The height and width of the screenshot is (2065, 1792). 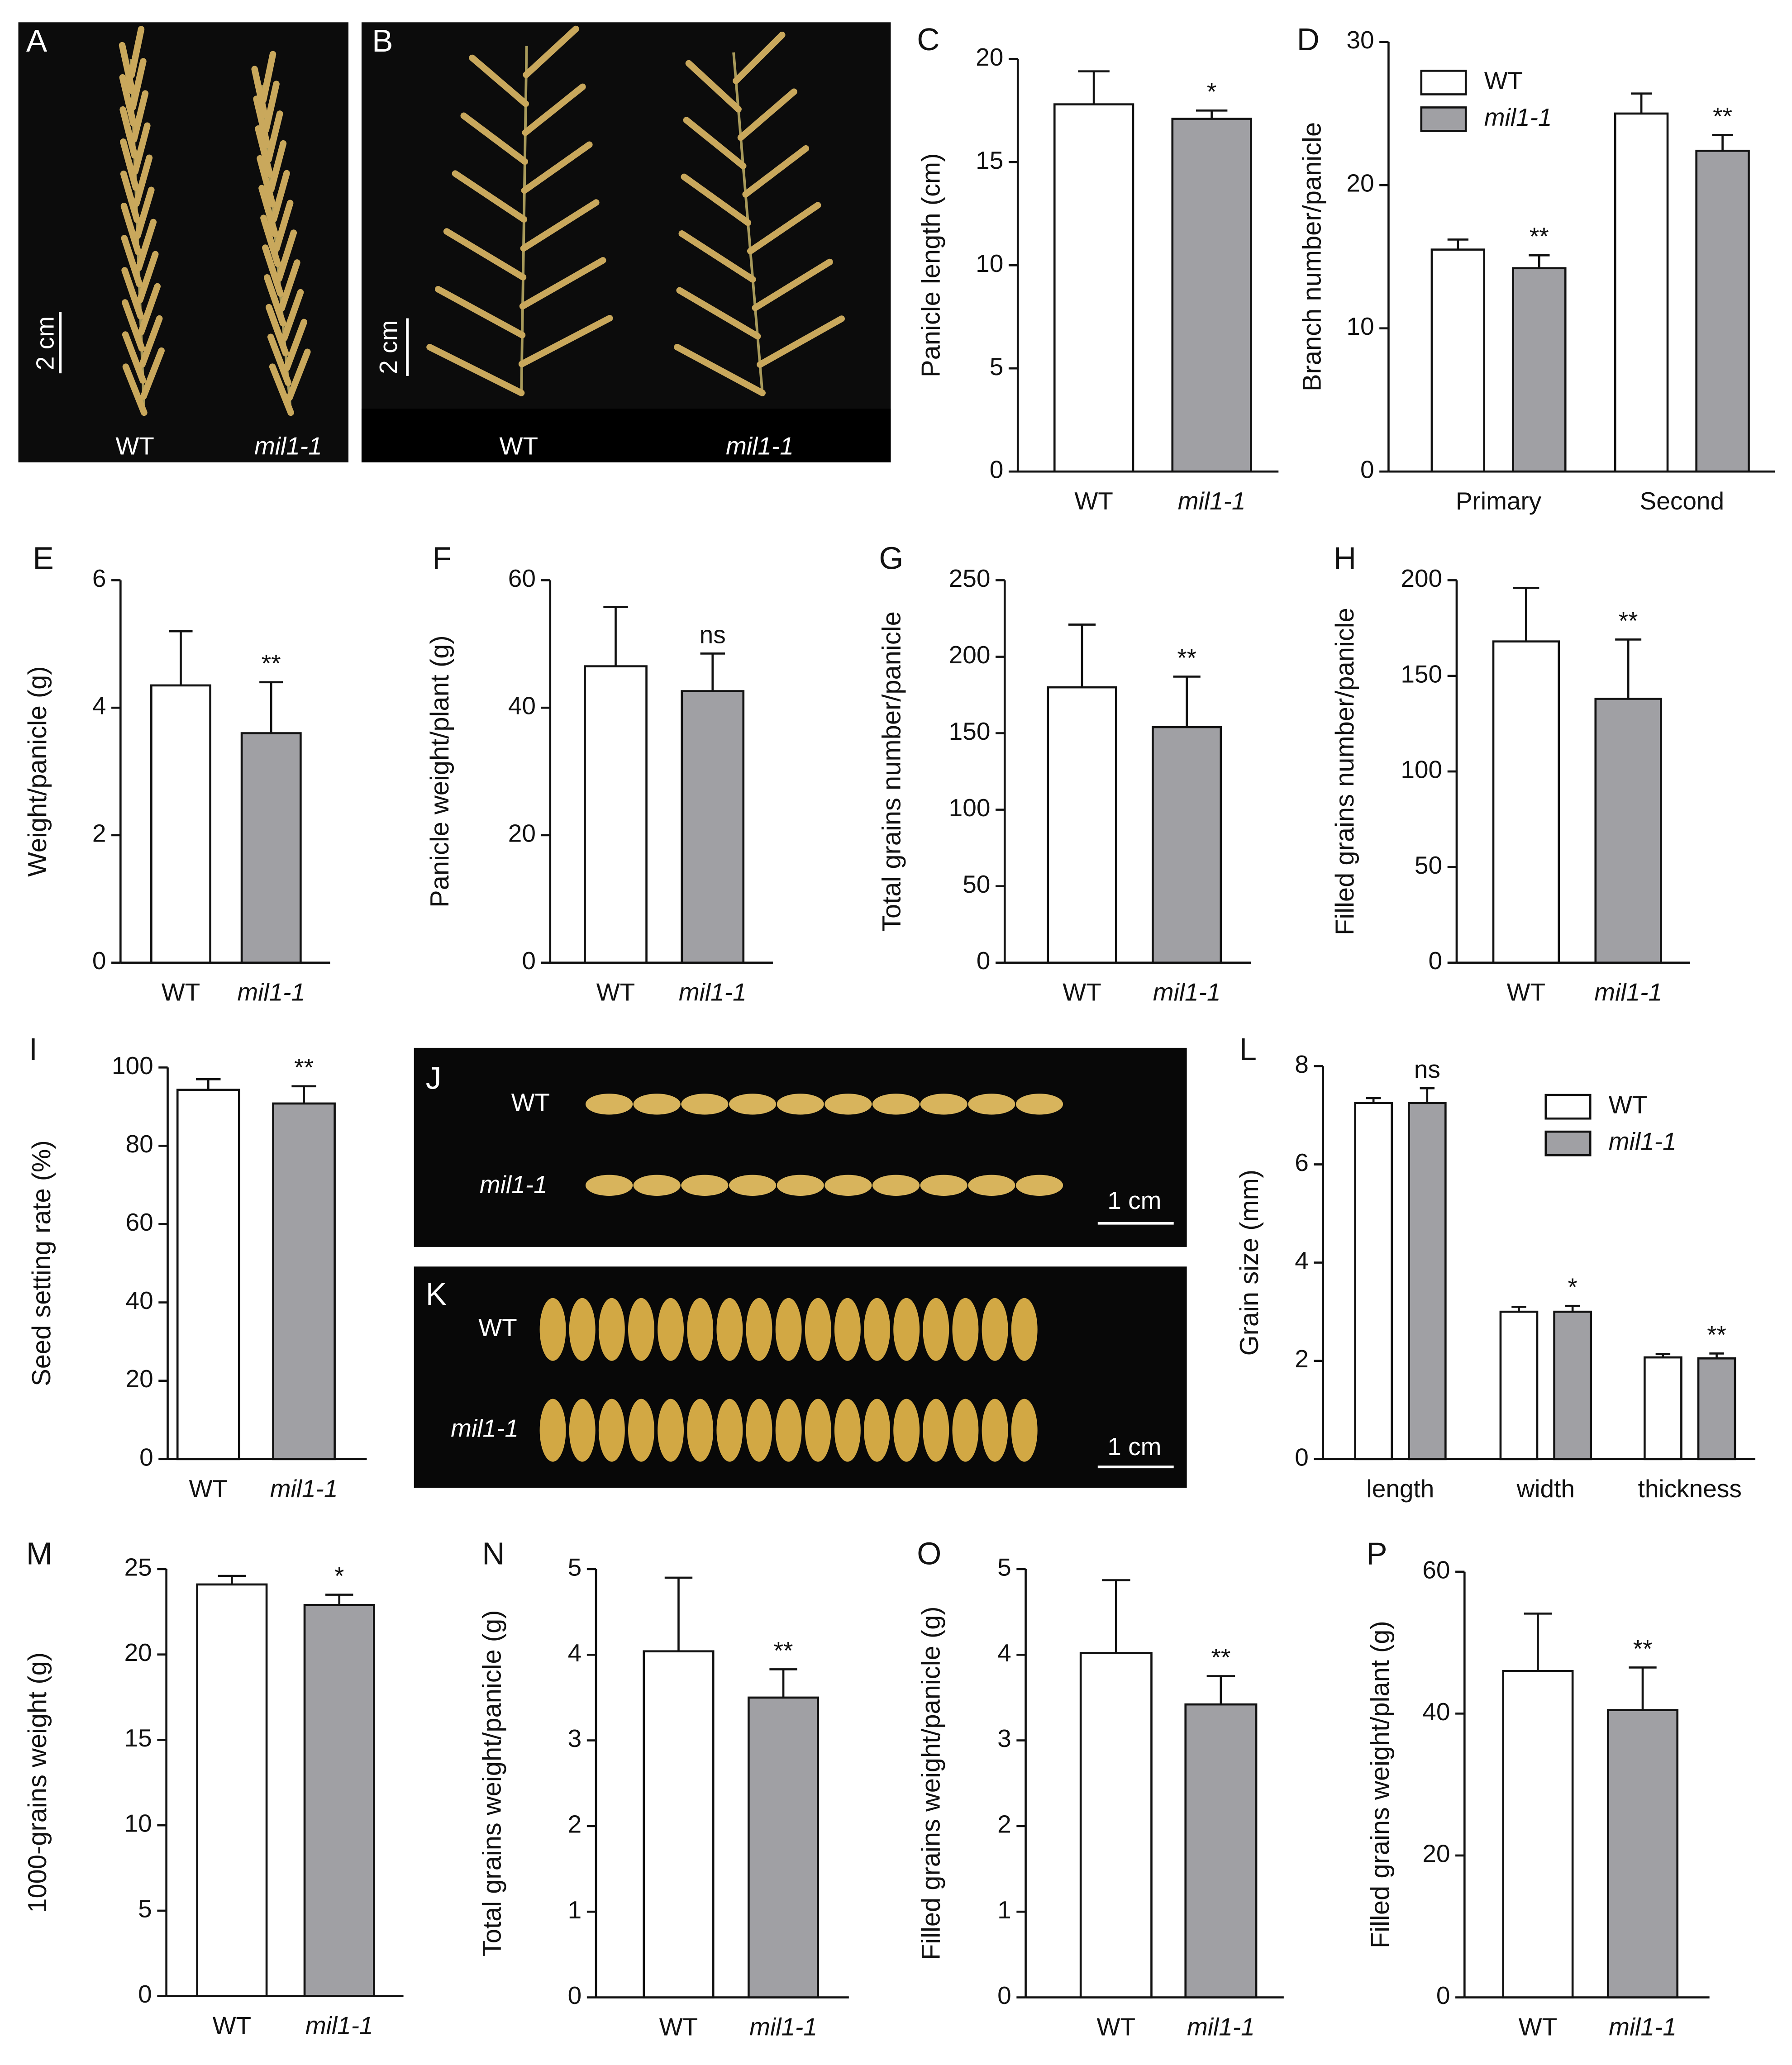 What do you see at coordinates (575, 1653) in the screenshot?
I see `y-tick-label: 4` at bounding box center [575, 1653].